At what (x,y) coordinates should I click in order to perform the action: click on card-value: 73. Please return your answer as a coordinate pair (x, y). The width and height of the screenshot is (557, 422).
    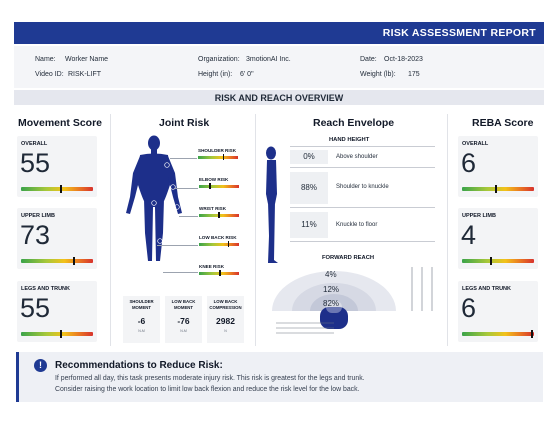
    Looking at the image, I should click on (35, 235).